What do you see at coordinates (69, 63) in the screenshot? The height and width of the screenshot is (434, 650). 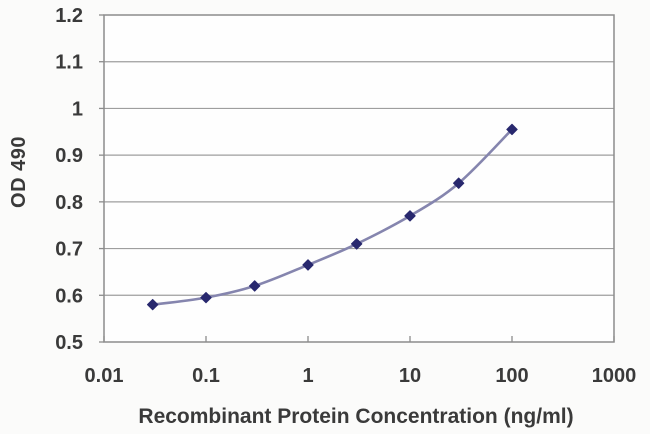 I see `y-tick-label: 1.1` at bounding box center [69, 63].